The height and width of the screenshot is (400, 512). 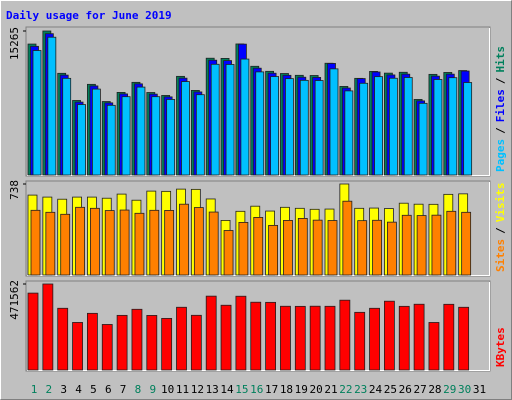 What do you see at coordinates (256, 389) in the screenshot?
I see `x-tick-label: 16` at bounding box center [256, 389].